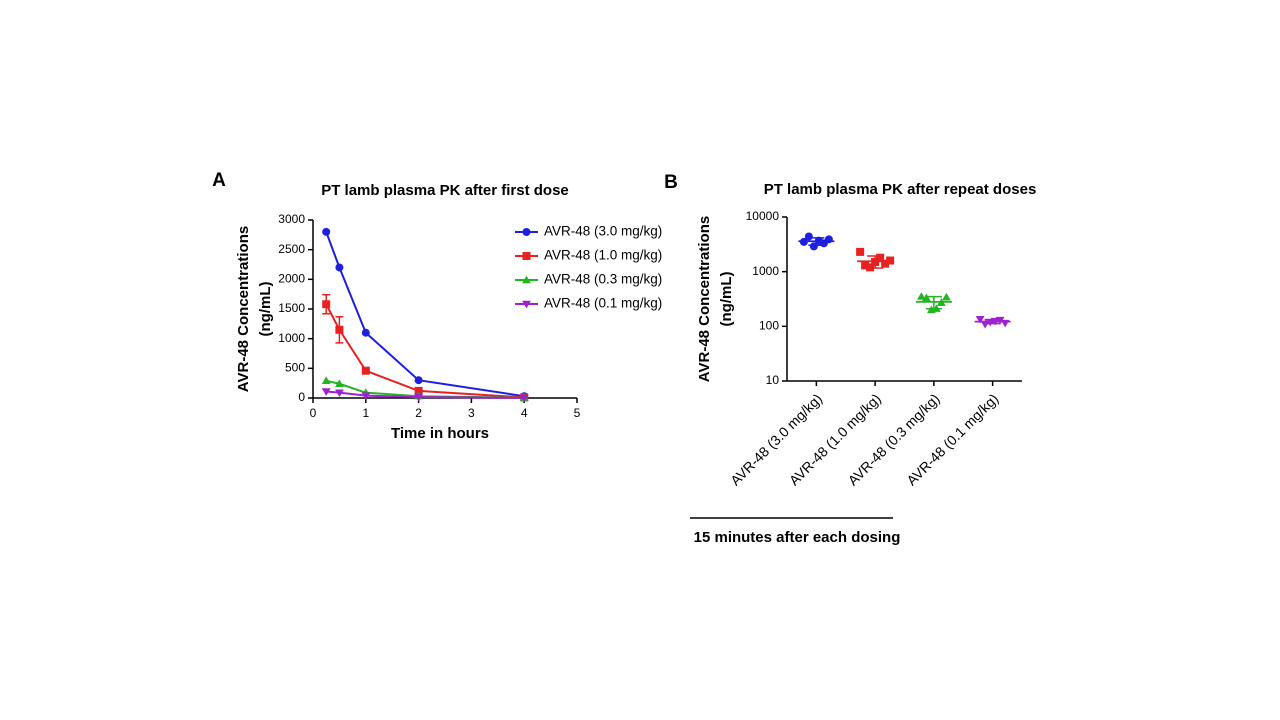 Image resolution: width=1280 pixels, height=720 pixels. Describe the element at coordinates (603, 231) in the screenshot. I see `legend-label: AVR-48 (3.0 mg/kg)` at that location.